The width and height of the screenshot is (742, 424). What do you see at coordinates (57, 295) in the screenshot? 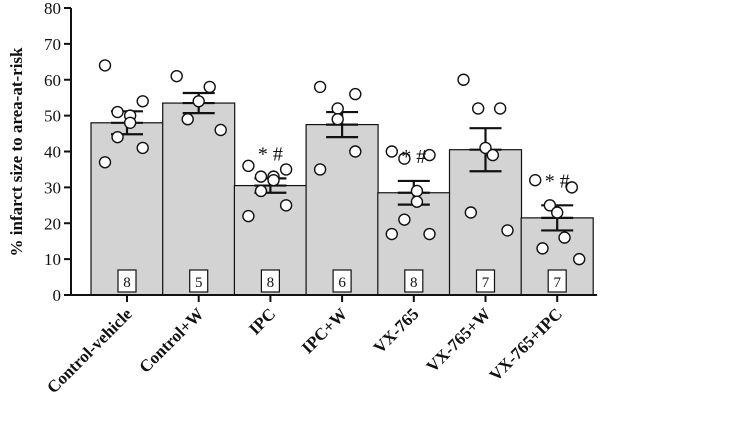
I see `y-tick-label: 0` at bounding box center [57, 295].